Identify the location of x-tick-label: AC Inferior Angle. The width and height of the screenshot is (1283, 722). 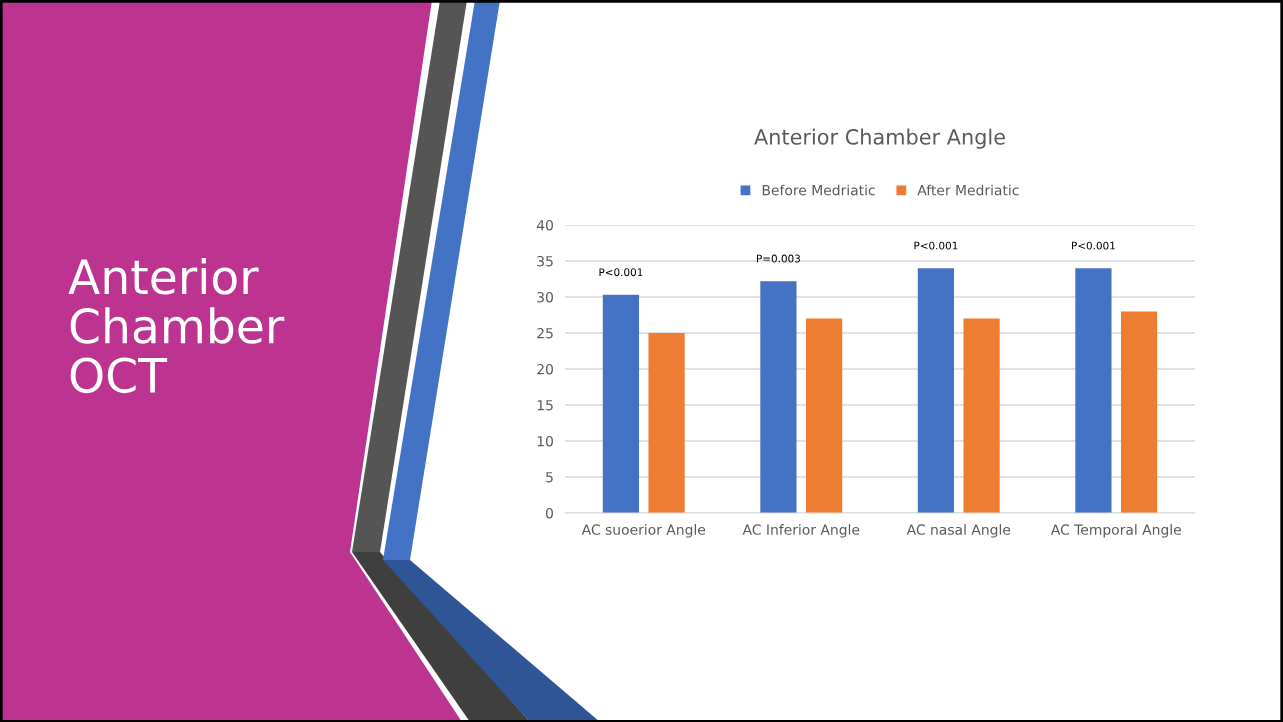
(801, 531).